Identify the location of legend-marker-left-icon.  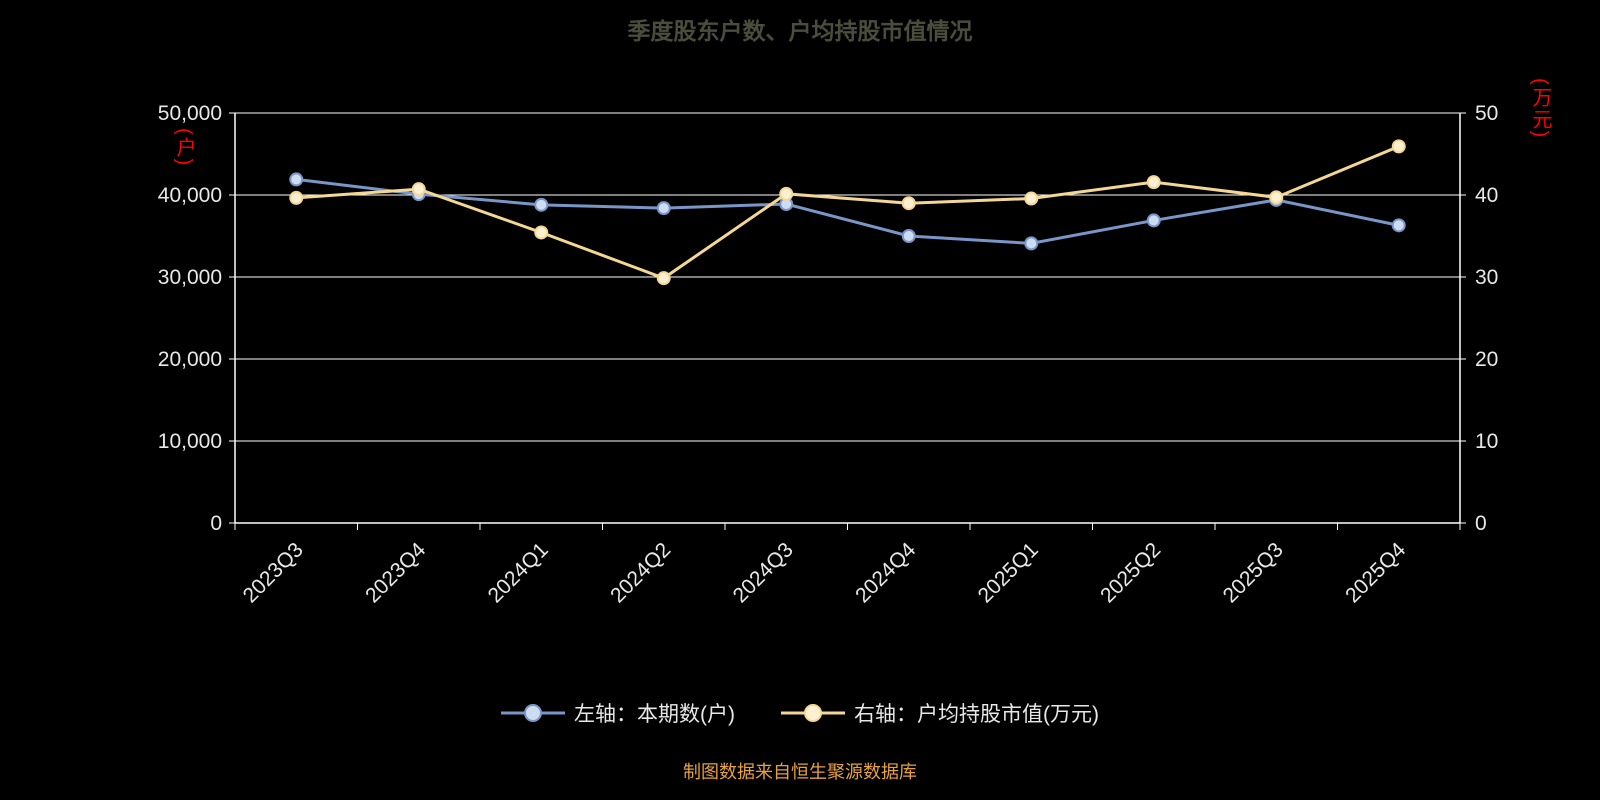
(533, 713).